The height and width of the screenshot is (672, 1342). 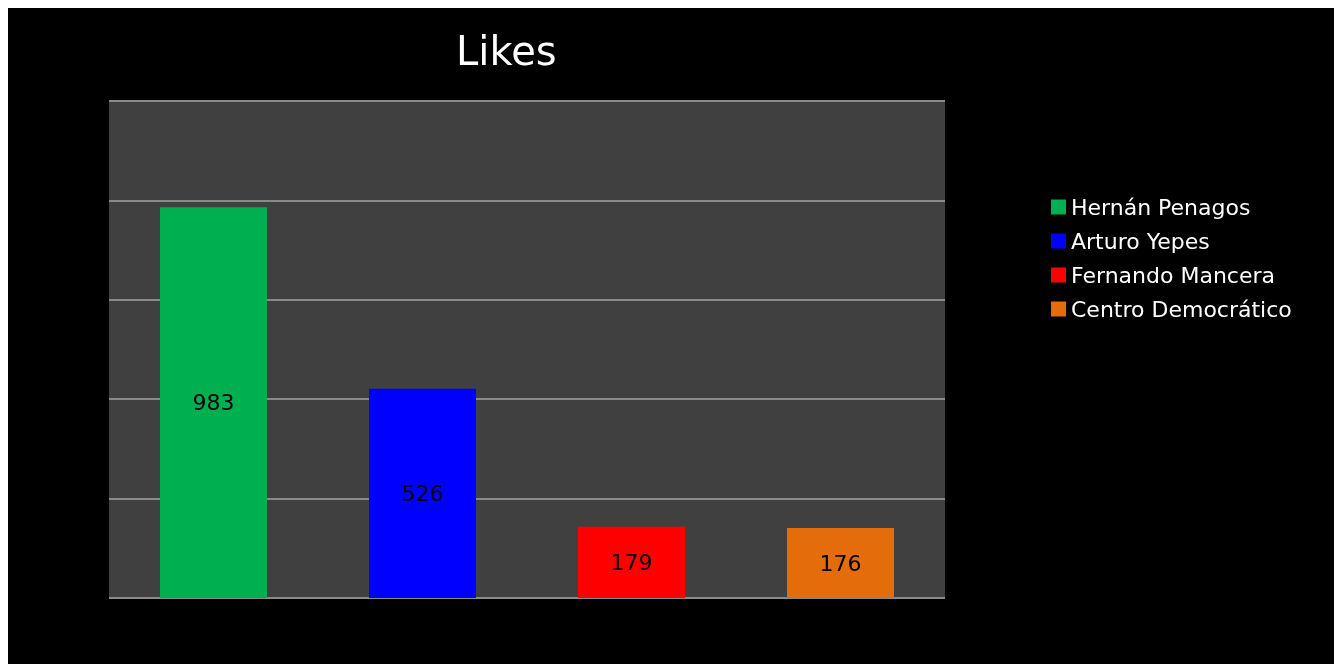 What do you see at coordinates (631, 562) in the screenshot?
I see `data-label: 179` at bounding box center [631, 562].